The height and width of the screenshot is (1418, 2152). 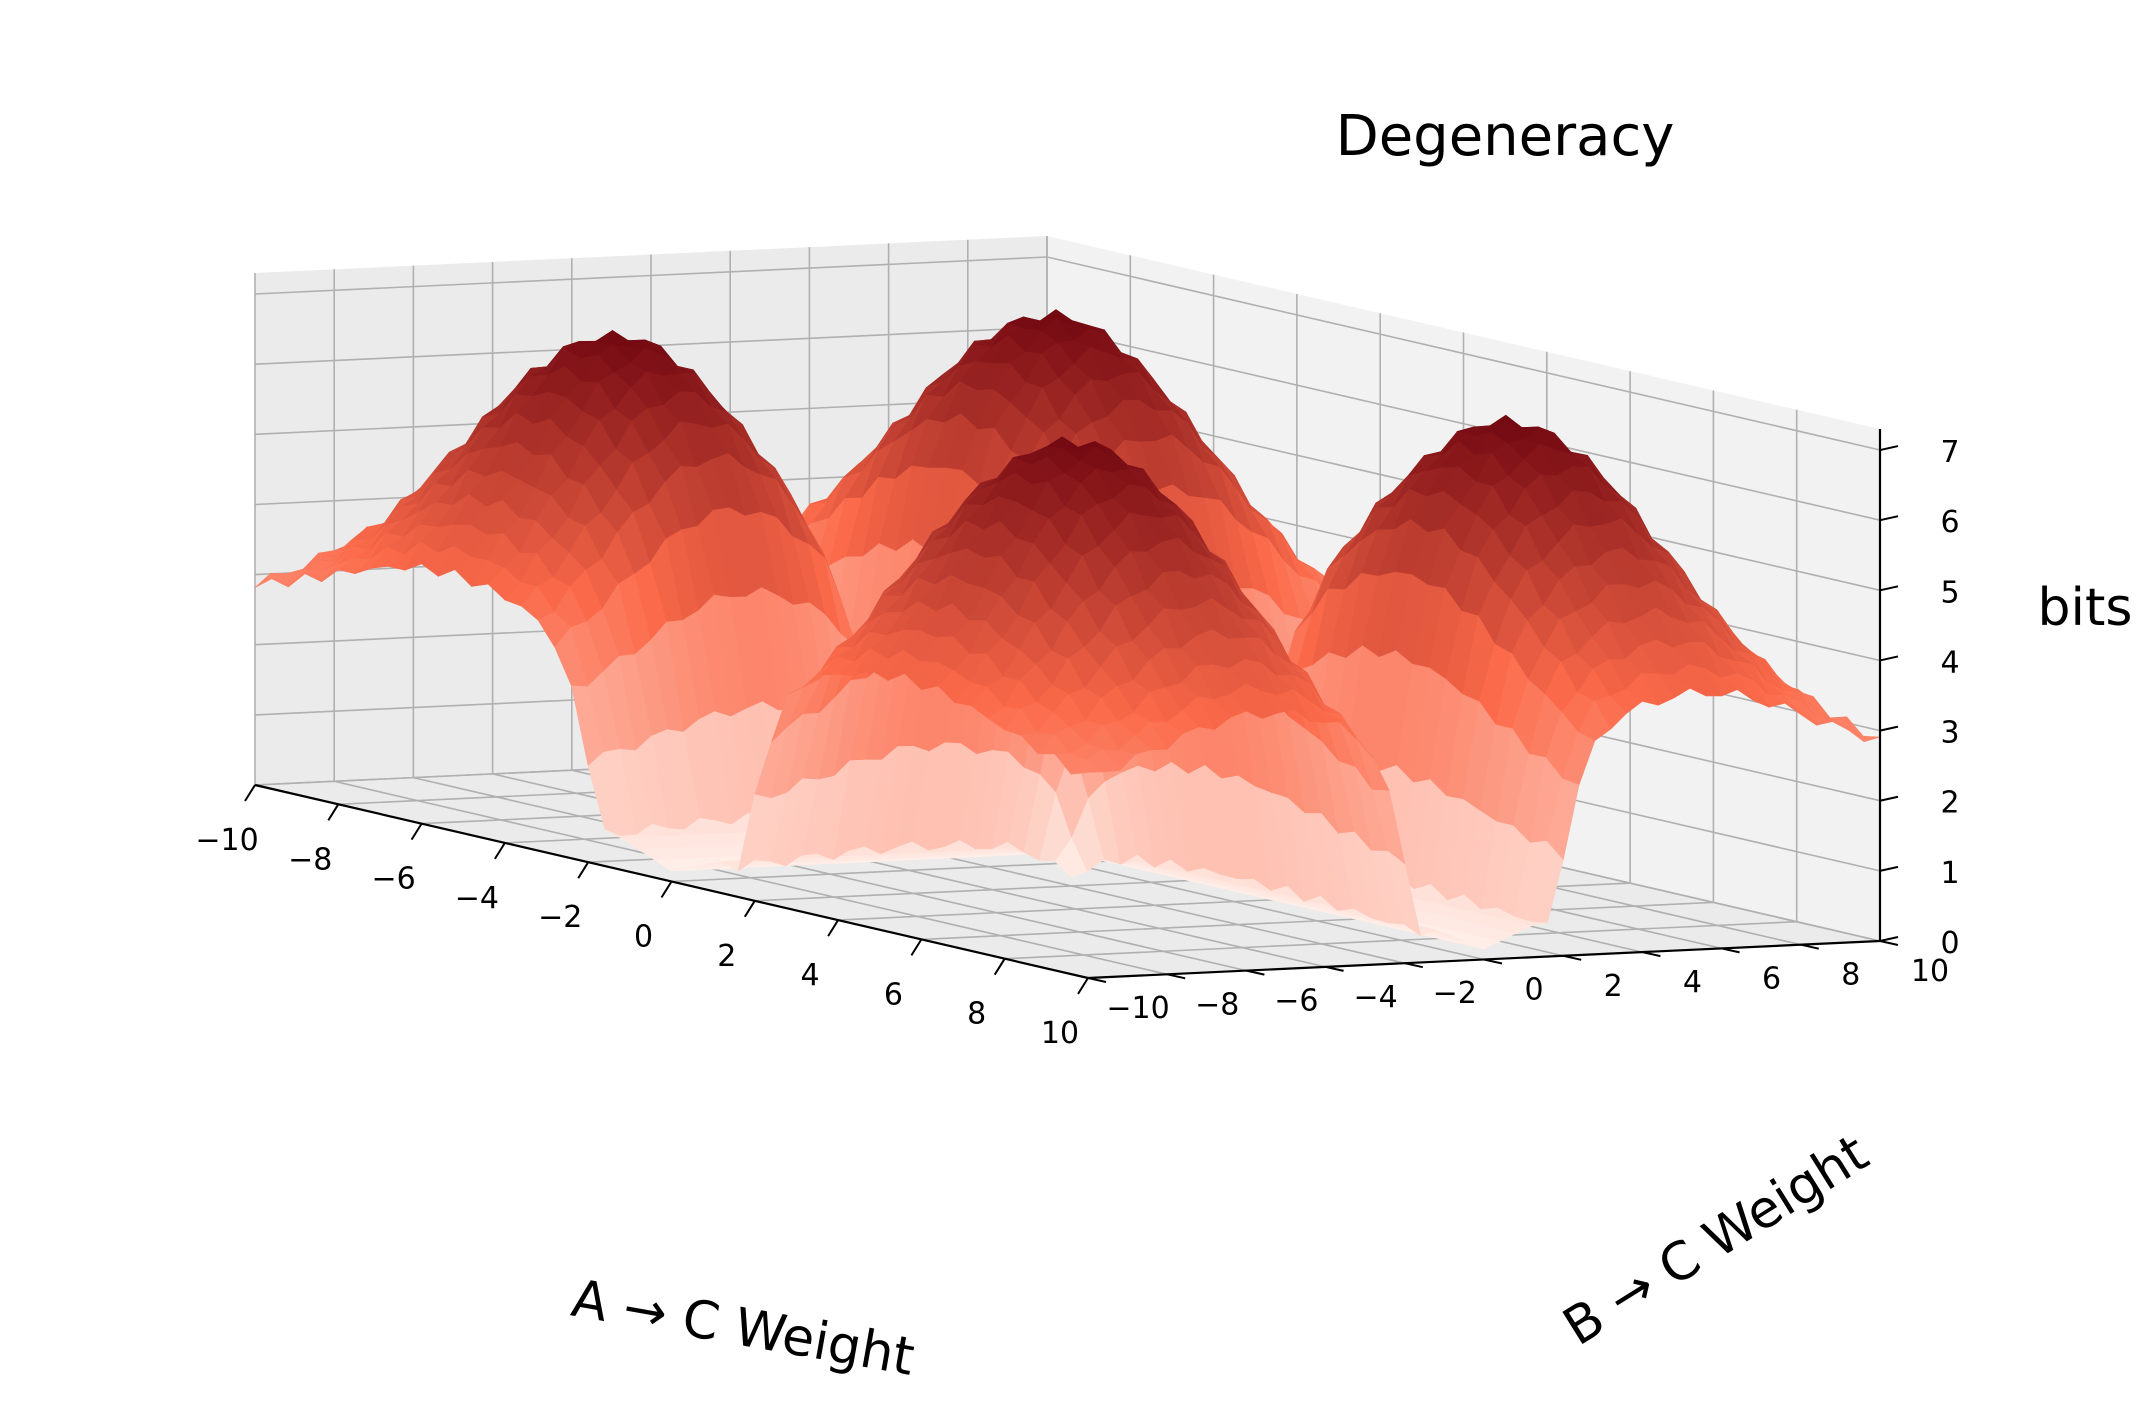 I want to click on z-tick-label: 3, so click(x=1949, y=733).